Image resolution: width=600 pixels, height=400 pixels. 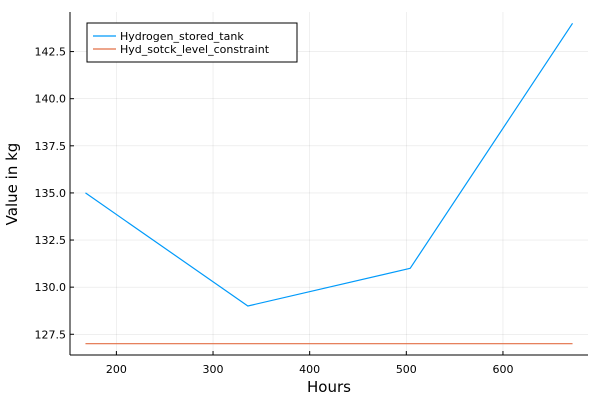 What do you see at coordinates (195, 49) in the screenshot?
I see `legend-label-hyd-stock-level-constraint: Hyd_sotck_level_constraint` at bounding box center [195, 49].